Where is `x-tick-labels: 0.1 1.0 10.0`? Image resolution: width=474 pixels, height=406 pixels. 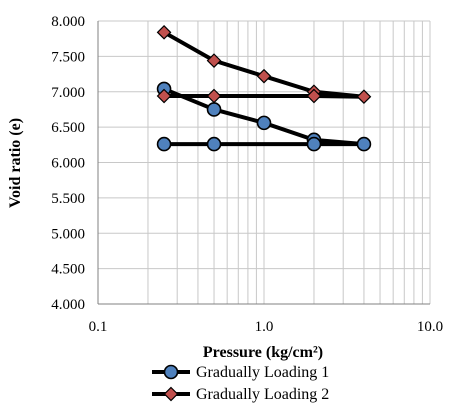 x-tick-labels: 0.1 1.0 10.0 is located at coordinates (266, 327).